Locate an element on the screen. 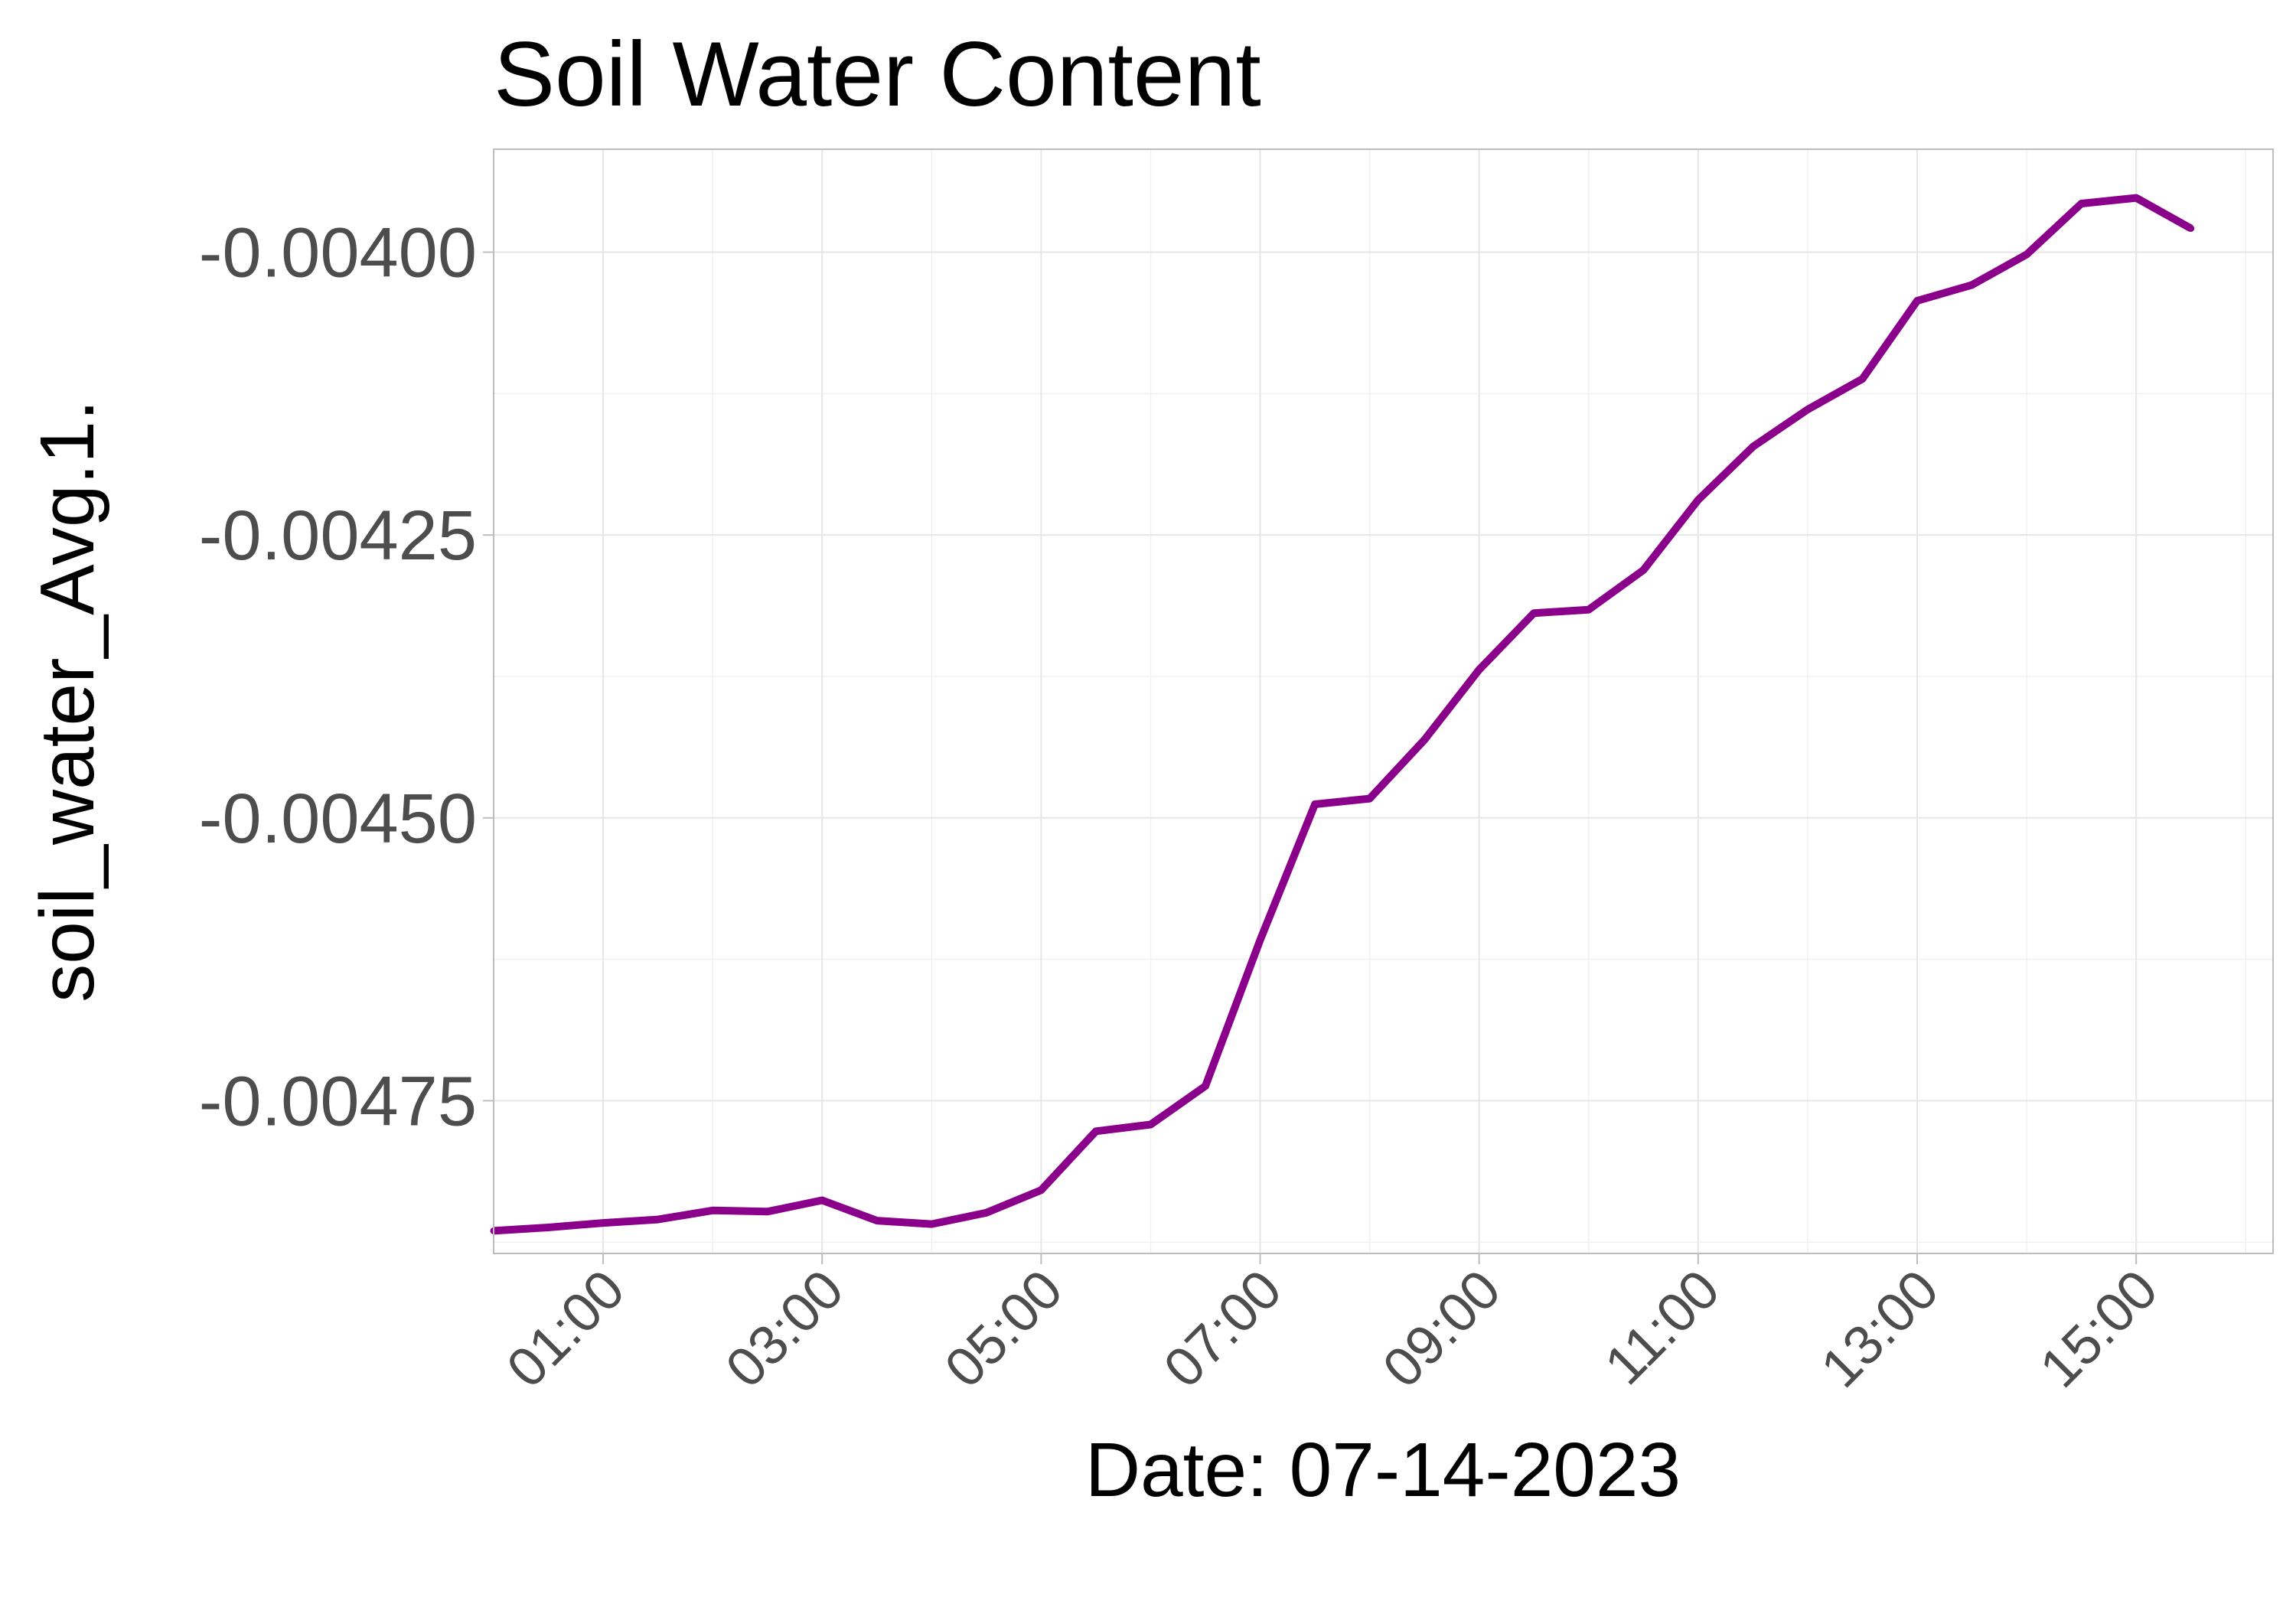  x-tick-label: 11:00 is located at coordinates (1662, 1328).